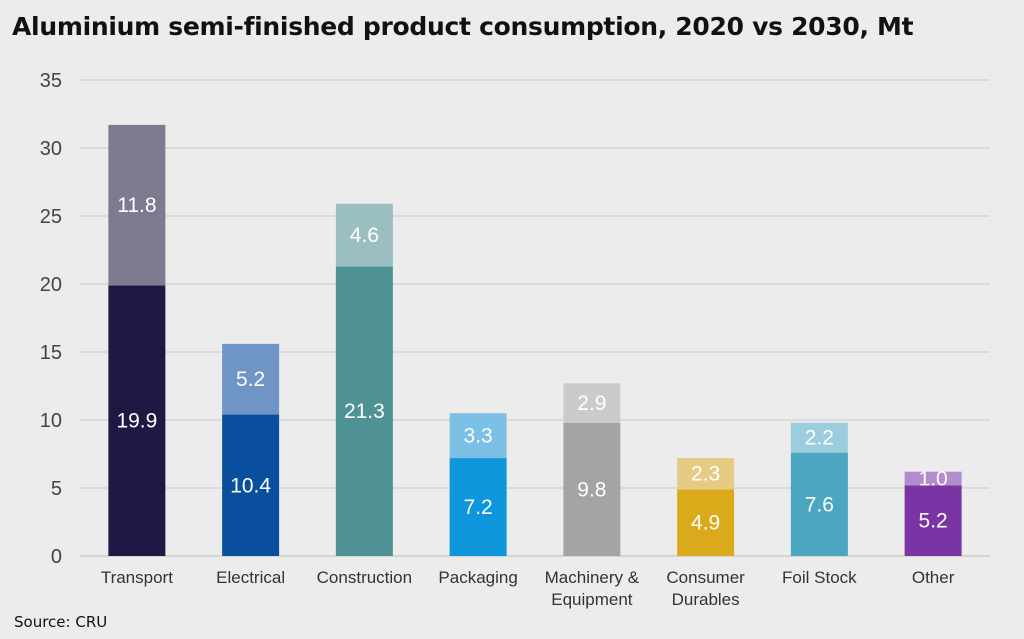 The image size is (1024, 639). I want to click on x-tick-label: Electrical, so click(250, 577).